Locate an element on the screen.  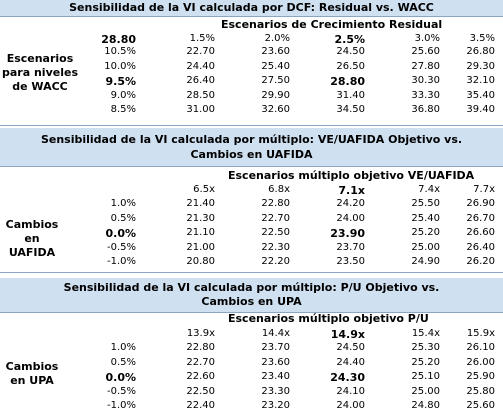
dcf-cell: 30.30 is located at coordinates (425, 80).